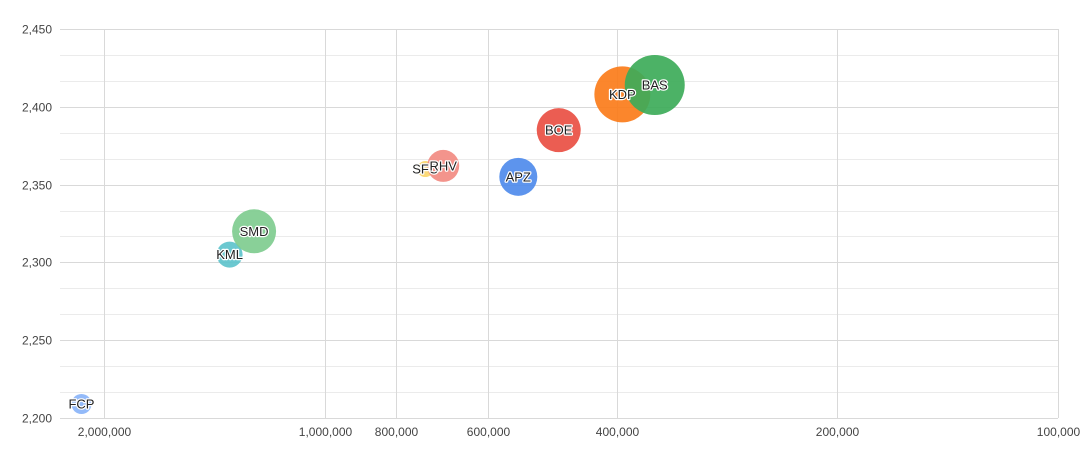  Describe the element at coordinates (622, 94) in the screenshot. I see `bubble-label-kdp: KDP` at that location.